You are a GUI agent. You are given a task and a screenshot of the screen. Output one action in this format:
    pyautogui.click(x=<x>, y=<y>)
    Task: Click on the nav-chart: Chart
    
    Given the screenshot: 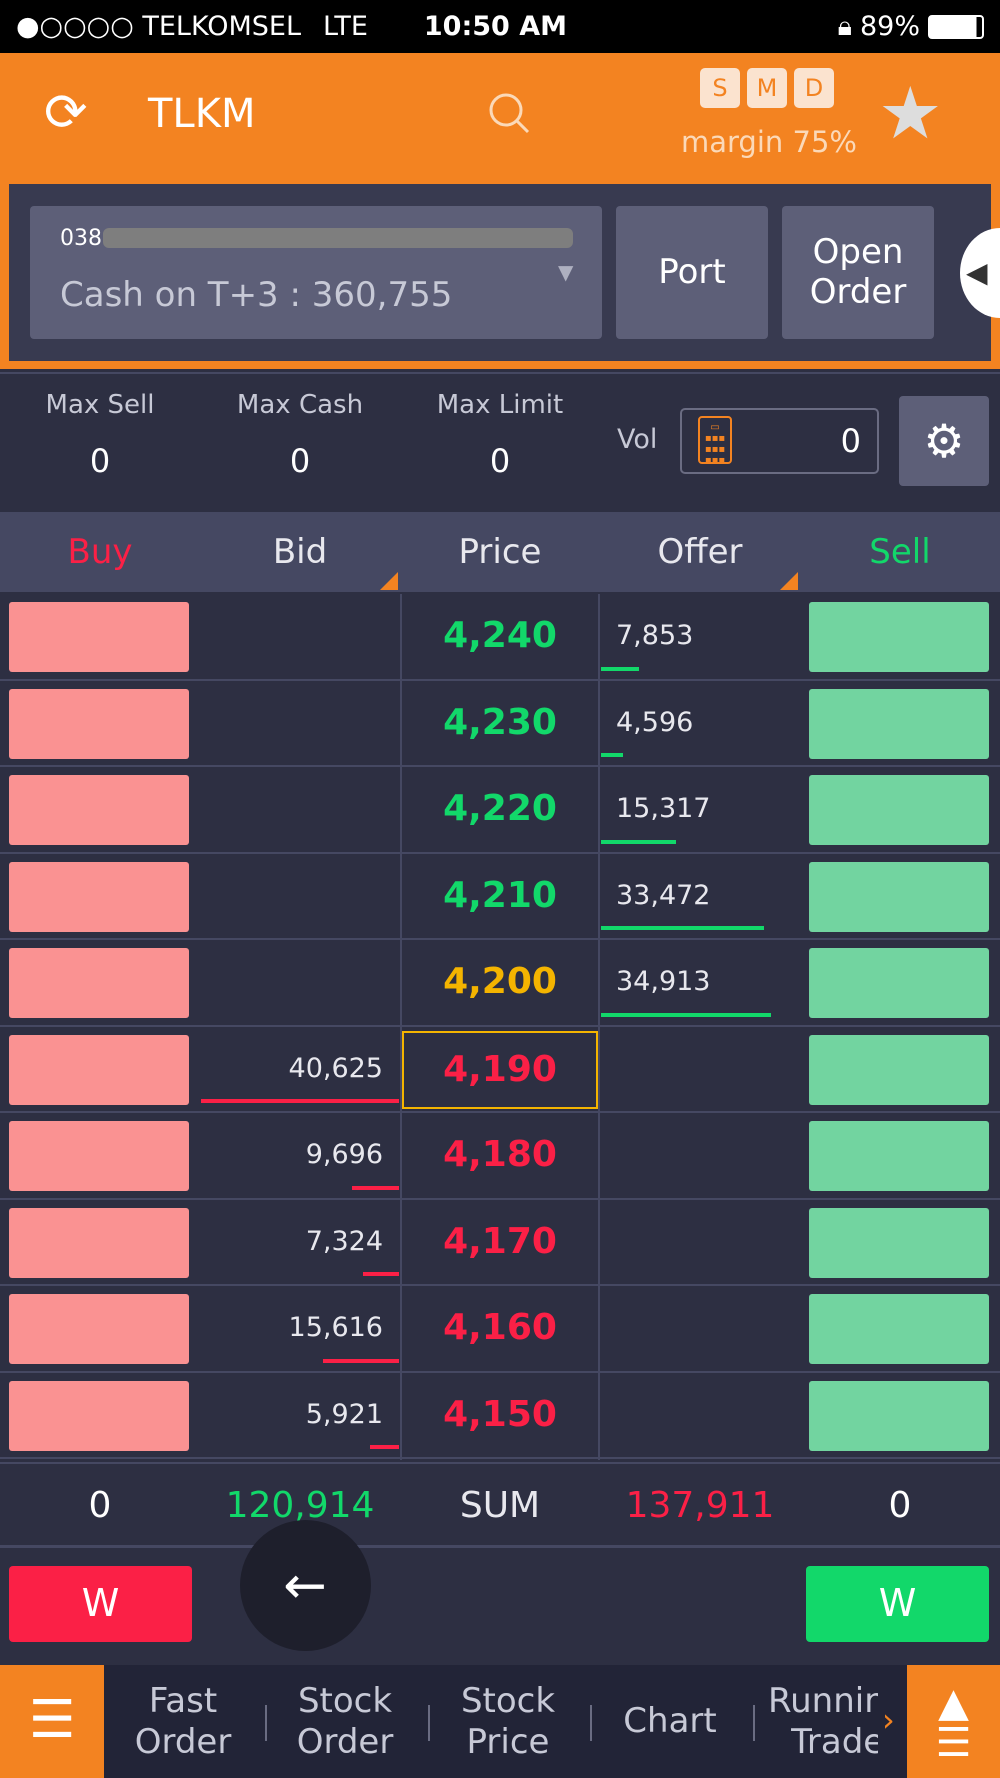 What is the action you would take?
    pyautogui.click(x=670, y=1721)
    